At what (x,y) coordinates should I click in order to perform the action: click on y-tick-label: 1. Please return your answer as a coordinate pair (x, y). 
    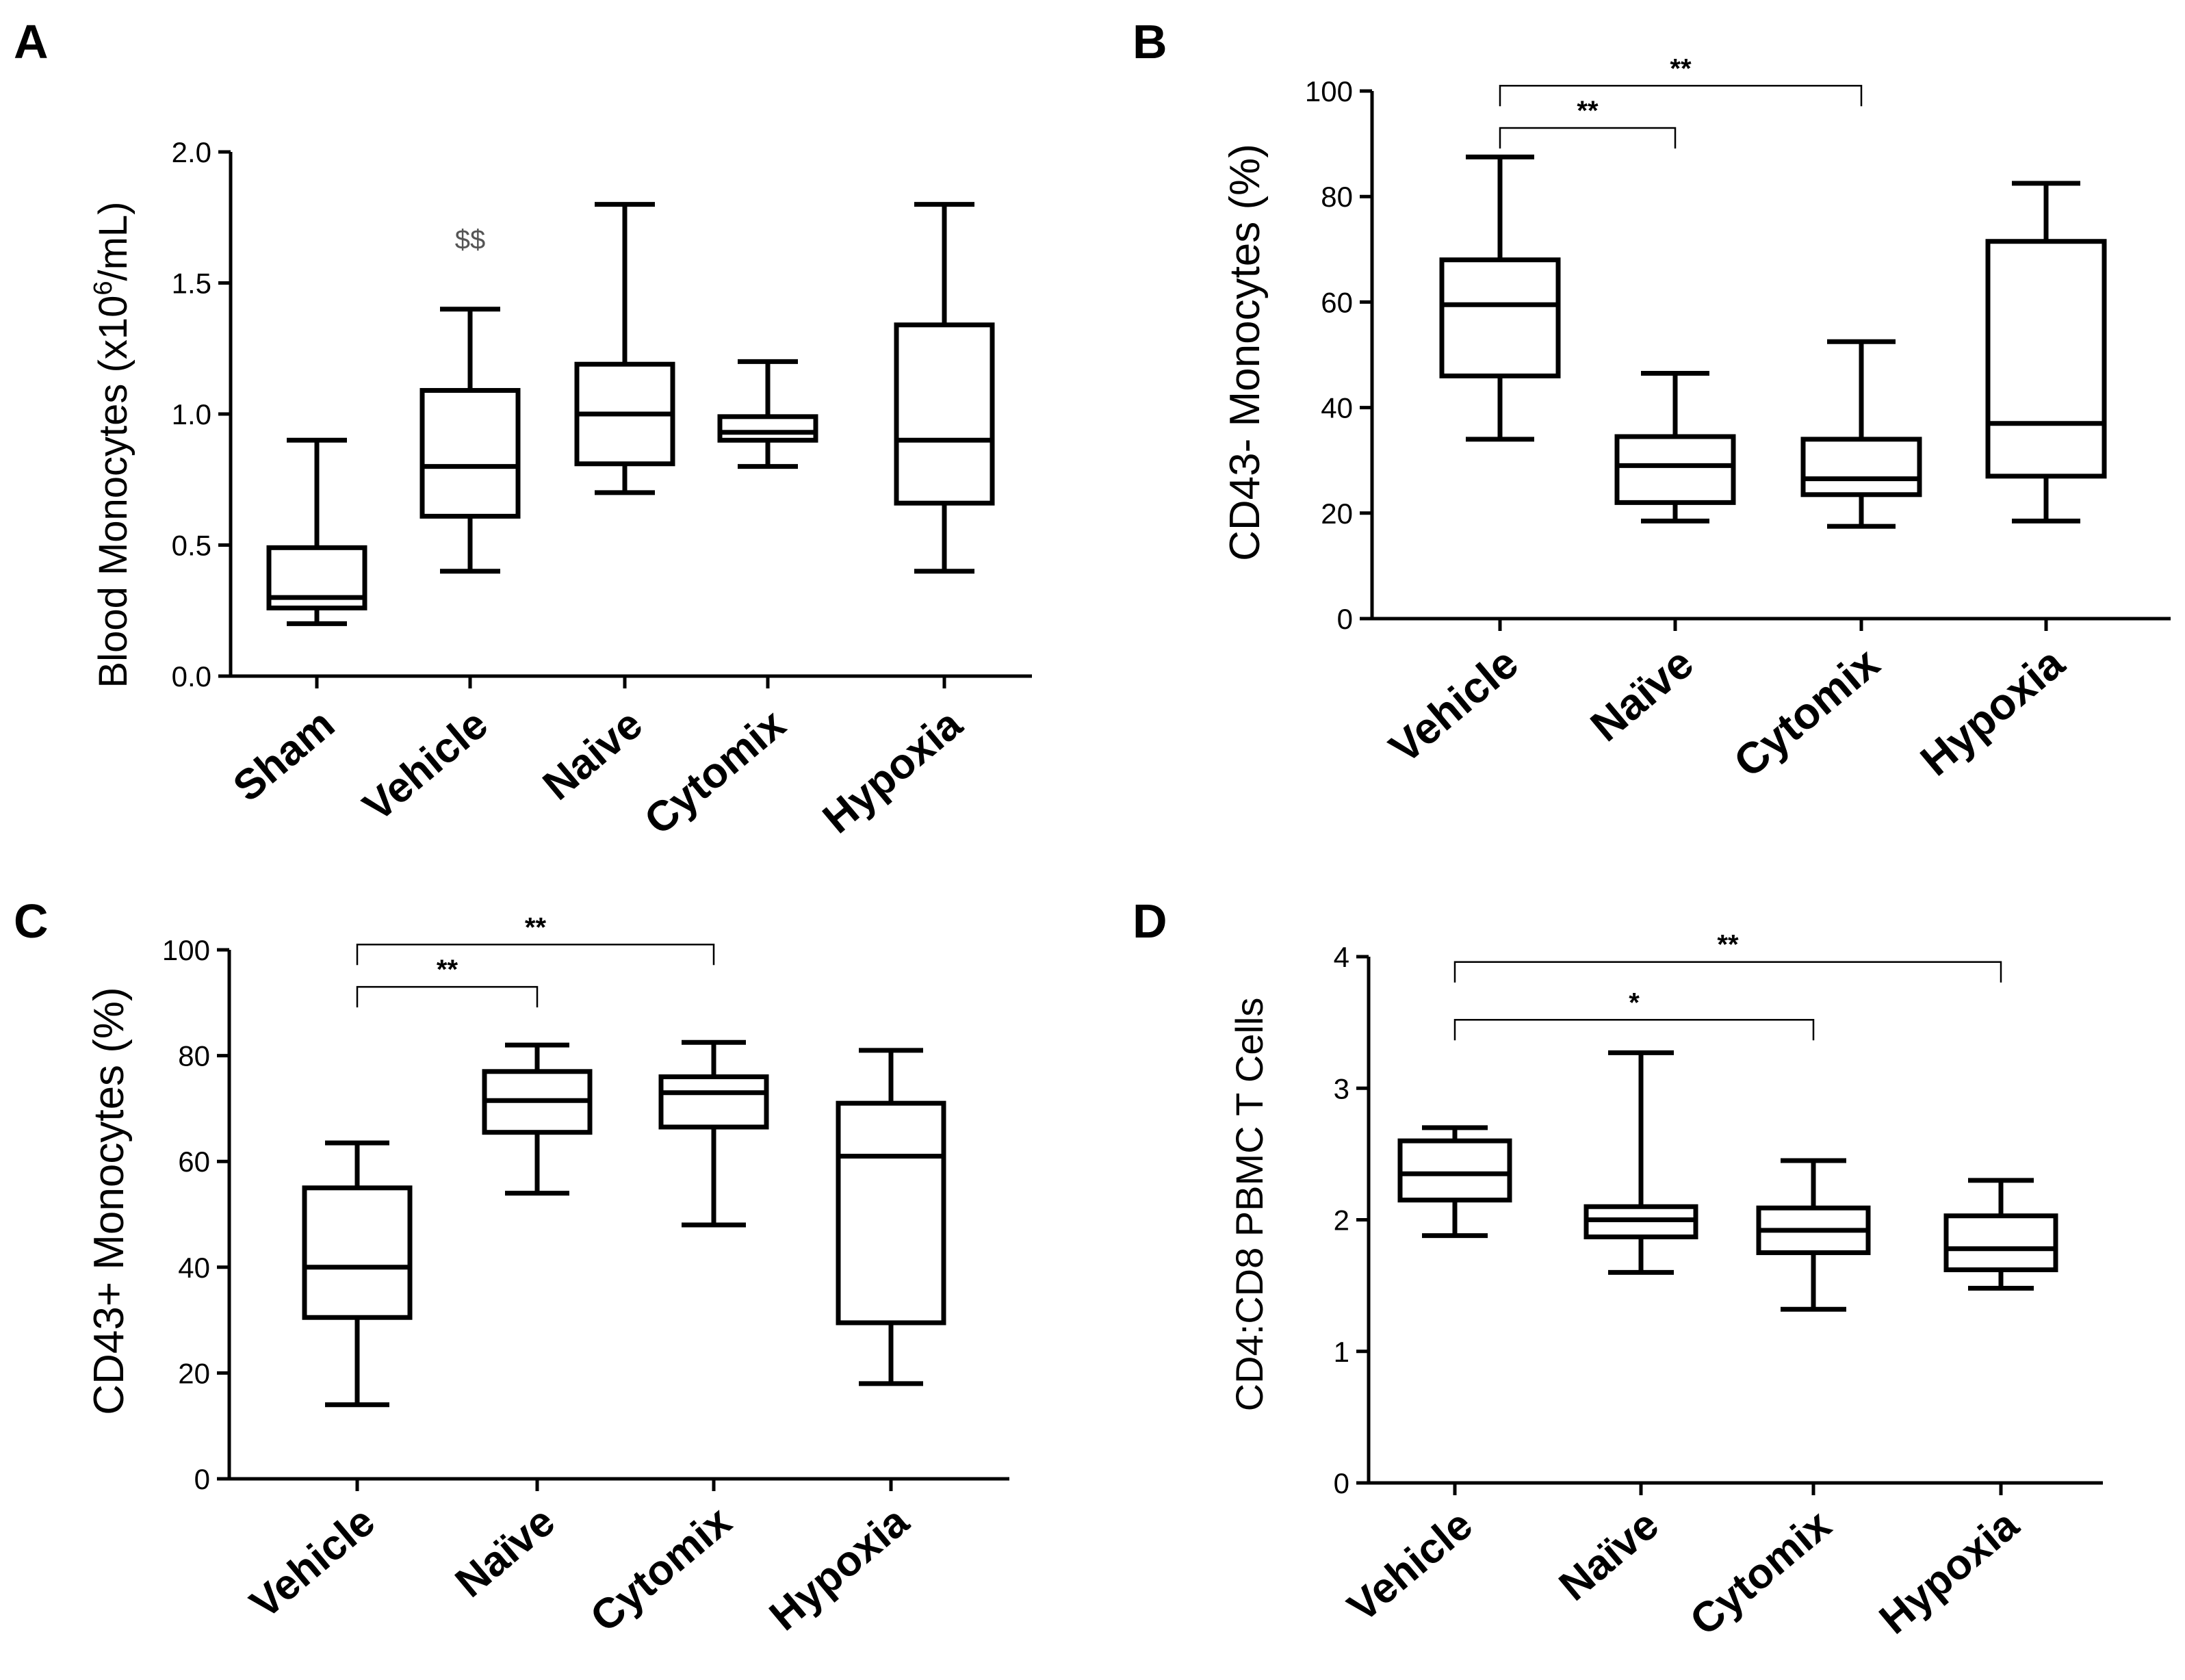
    Looking at the image, I should click on (1341, 1352).